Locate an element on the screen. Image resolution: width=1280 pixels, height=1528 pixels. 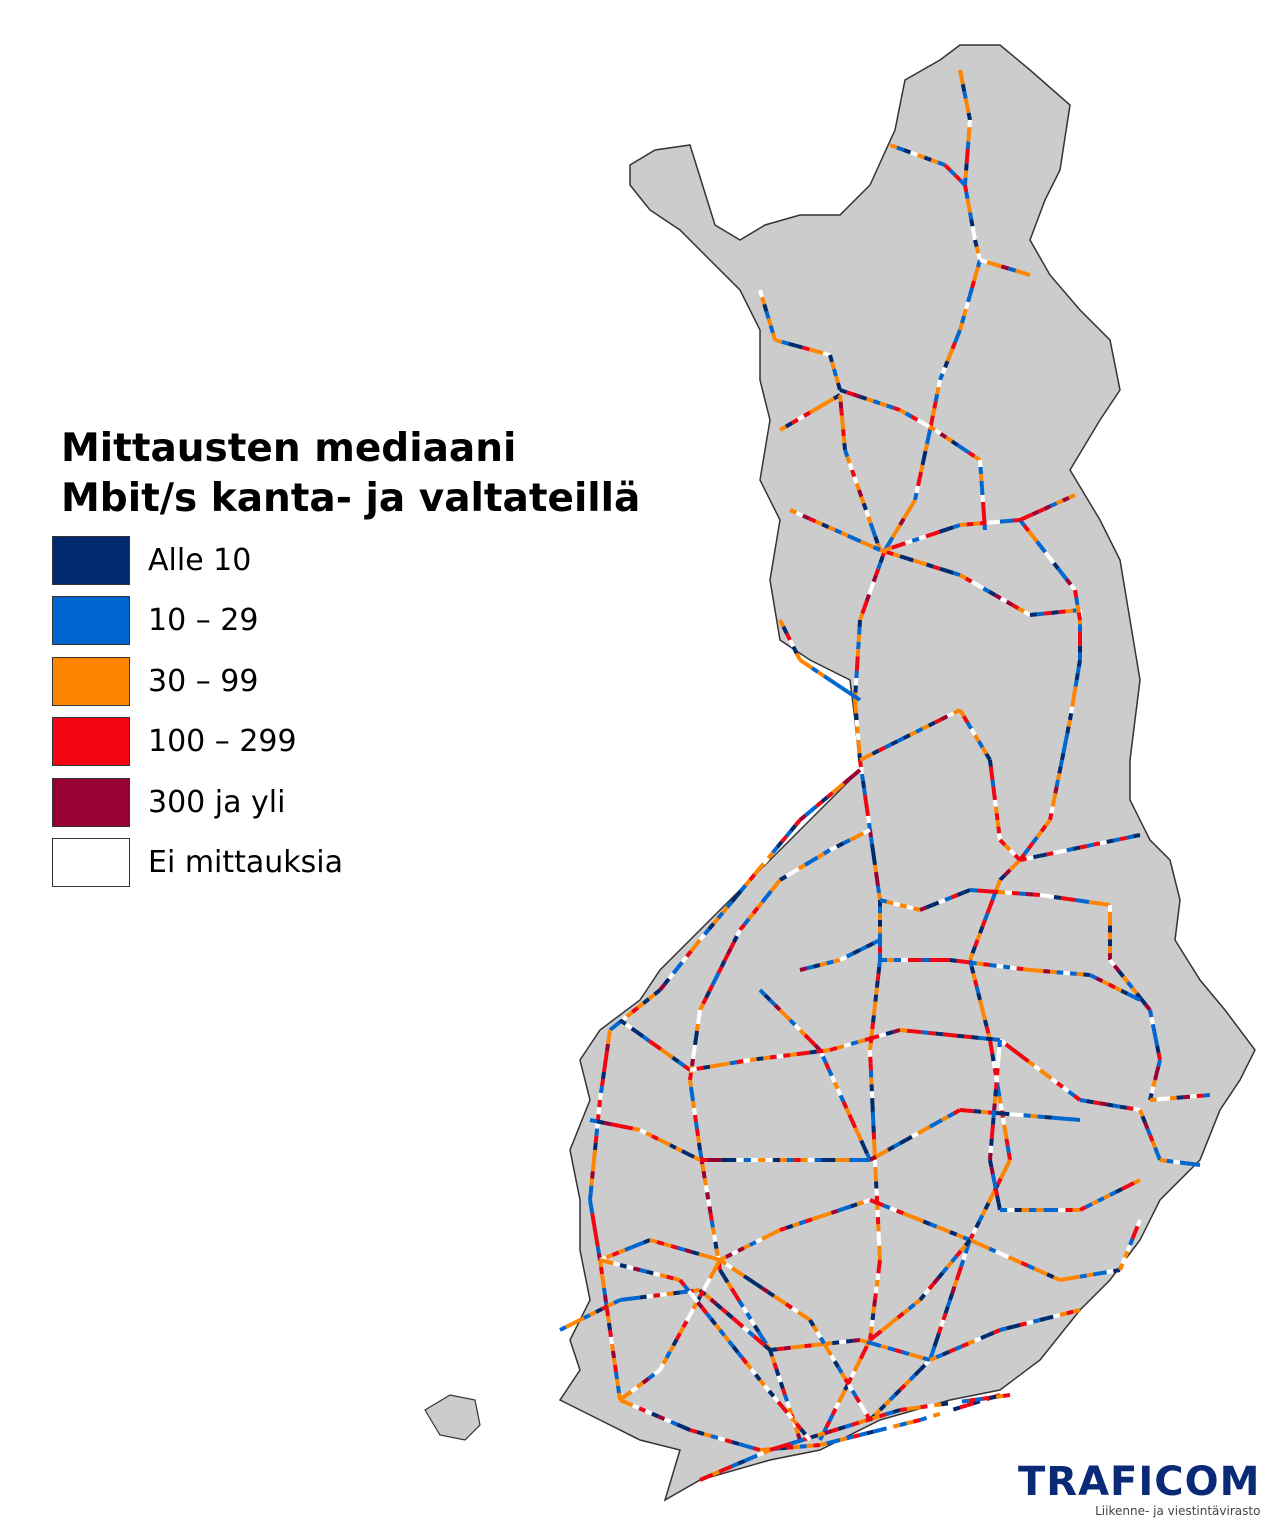
legend-label: 100 – 299 is located at coordinates (222, 742).